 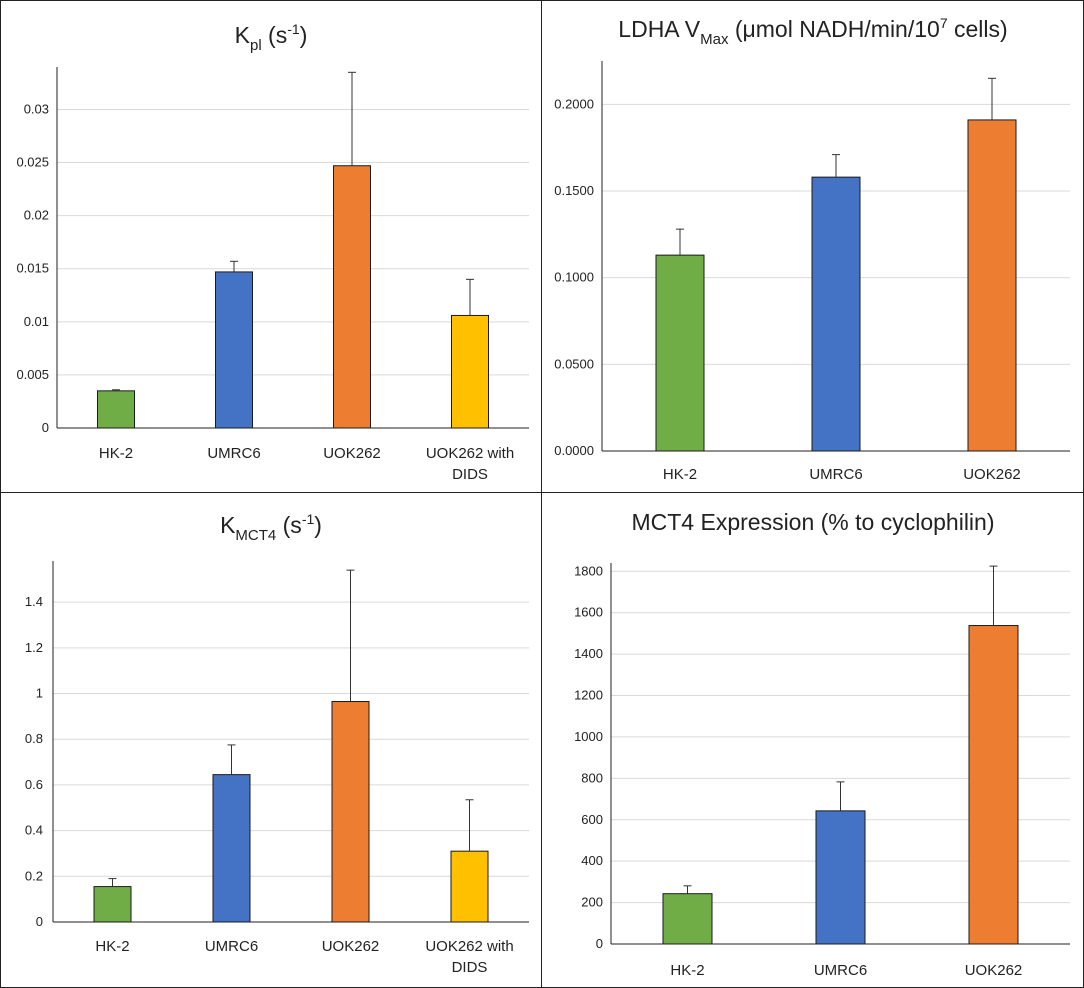 What do you see at coordinates (34, 830) in the screenshot?
I see `y-tick-label: 0.4` at bounding box center [34, 830].